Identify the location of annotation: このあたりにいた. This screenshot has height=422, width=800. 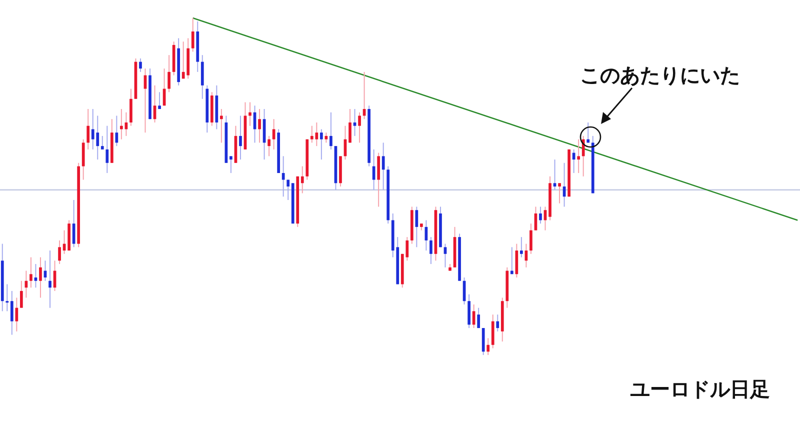
(660, 75).